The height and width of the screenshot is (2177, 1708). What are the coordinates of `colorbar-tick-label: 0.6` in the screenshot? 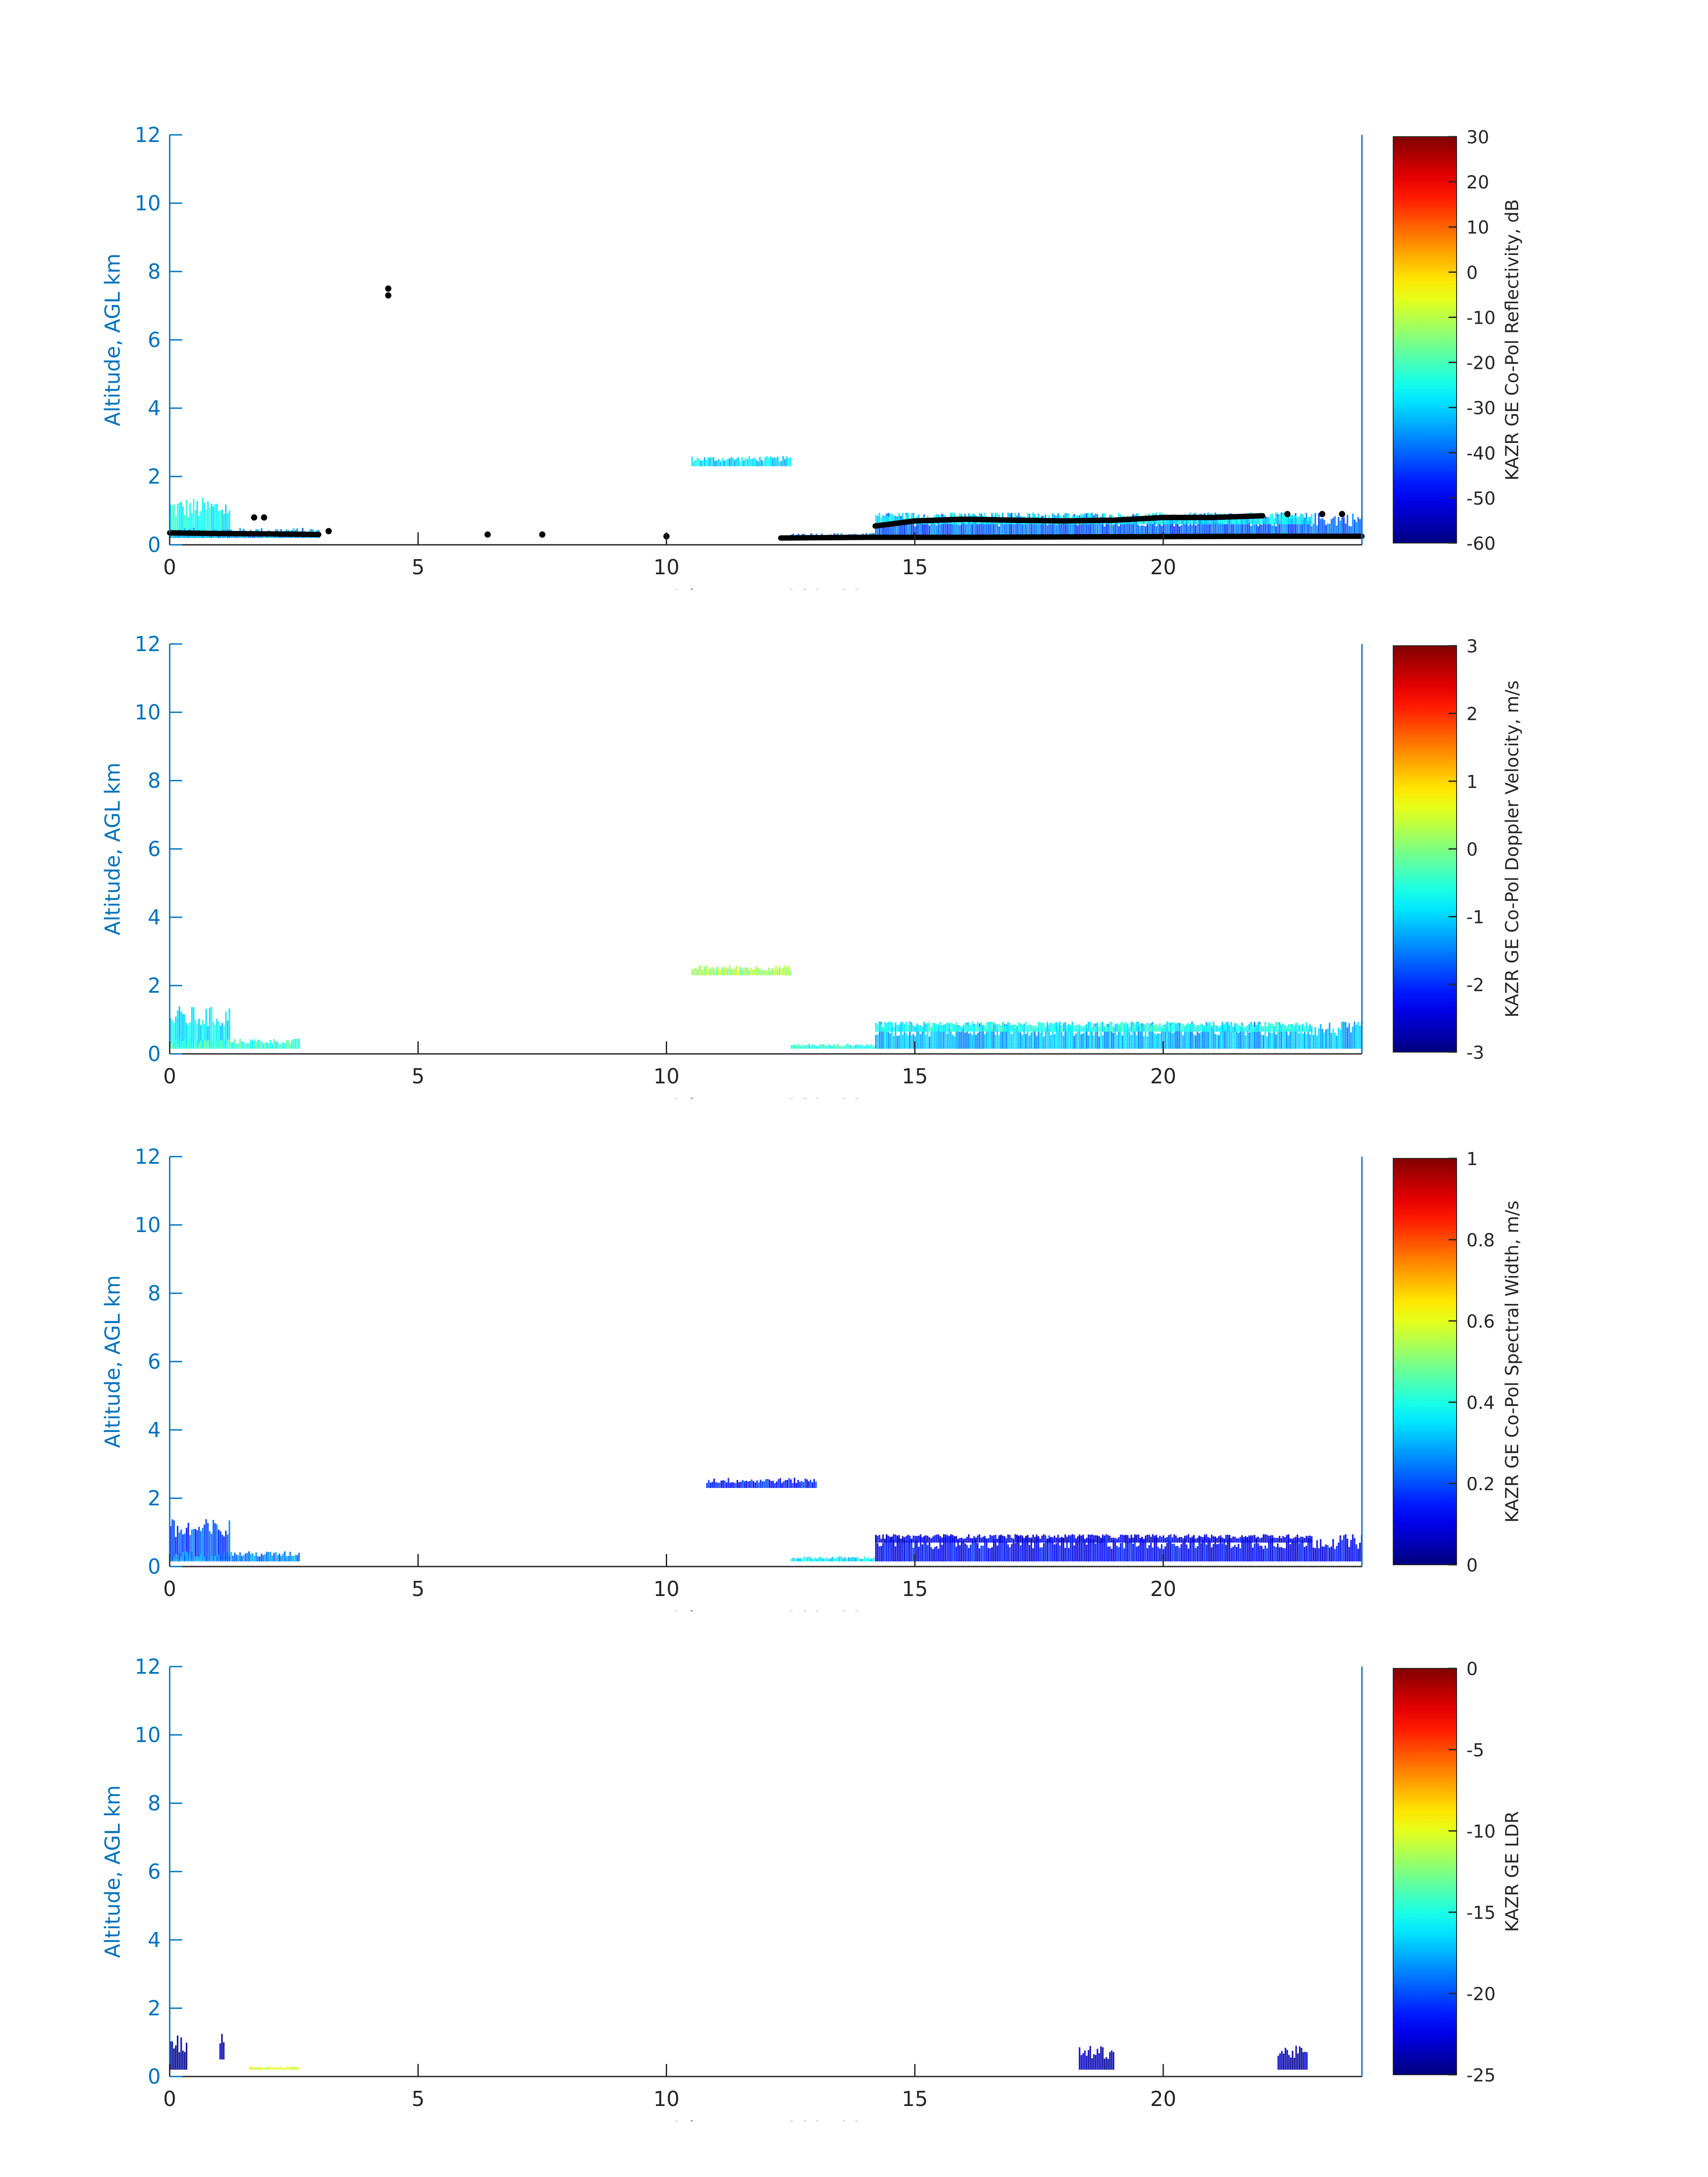 It's located at (1480, 1322).